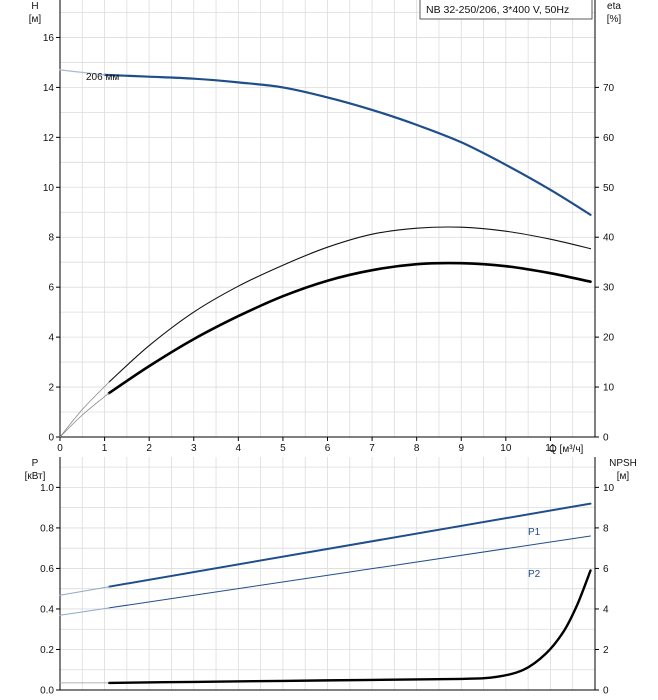 The height and width of the screenshot is (700, 658). I want to click on power-left-tick-label: 0.8, so click(47, 528).